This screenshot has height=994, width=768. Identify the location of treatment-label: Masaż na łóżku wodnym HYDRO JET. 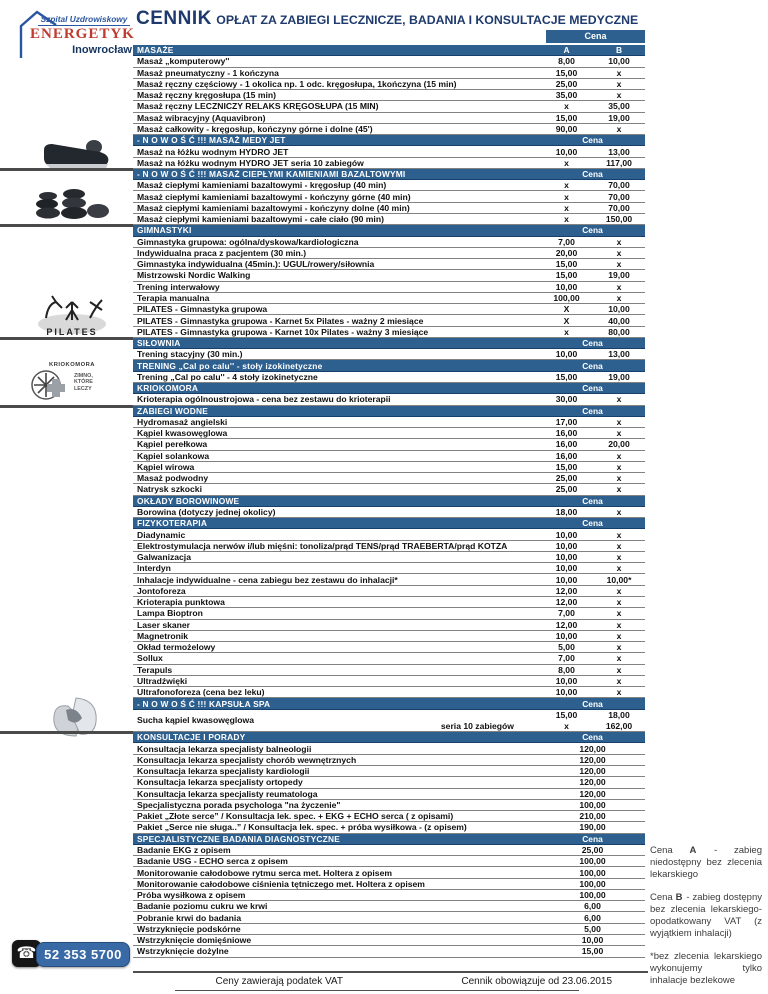
(213, 151).